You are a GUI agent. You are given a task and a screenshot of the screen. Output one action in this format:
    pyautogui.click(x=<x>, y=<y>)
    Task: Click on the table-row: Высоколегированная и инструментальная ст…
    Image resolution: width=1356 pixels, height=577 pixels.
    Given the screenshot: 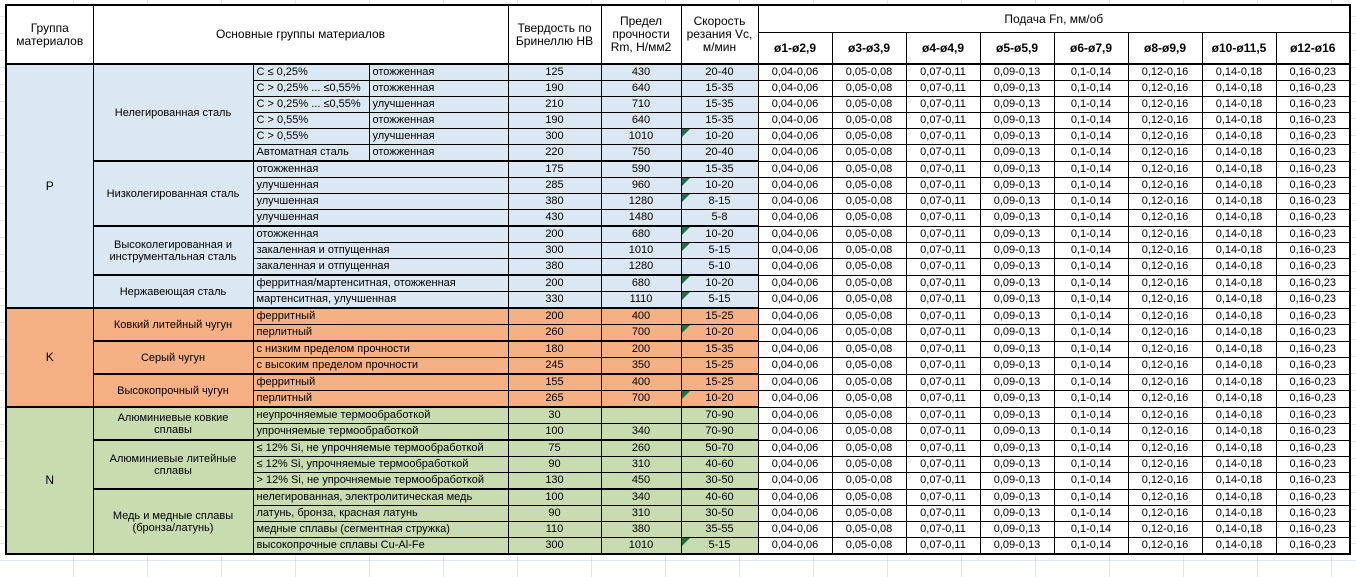 What is the action you would take?
    pyautogui.click(x=678, y=250)
    